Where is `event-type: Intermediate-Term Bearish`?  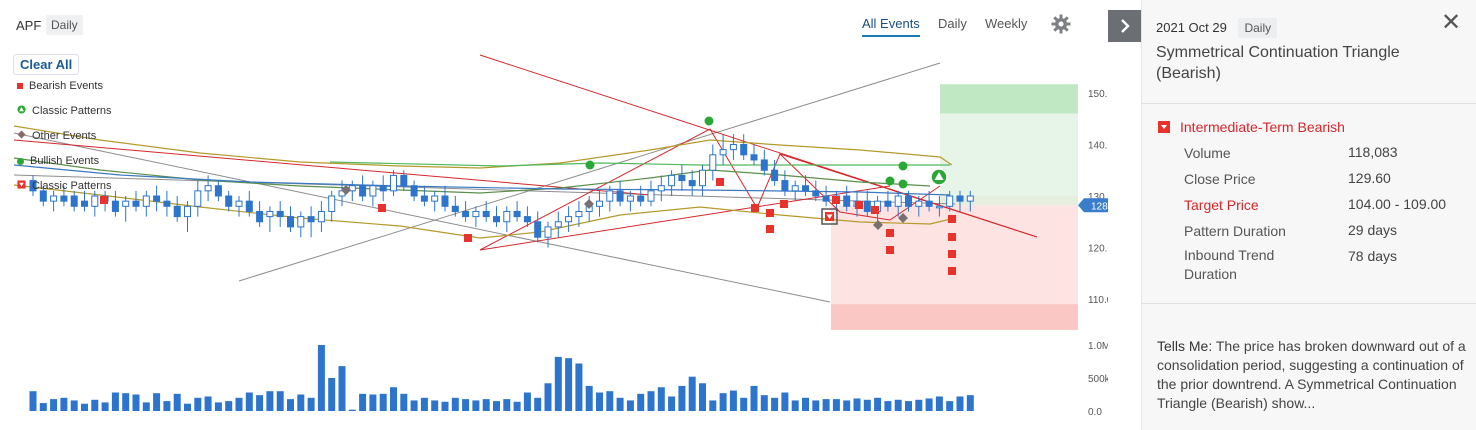
event-type: Intermediate-Term Bearish is located at coordinates (1251, 127).